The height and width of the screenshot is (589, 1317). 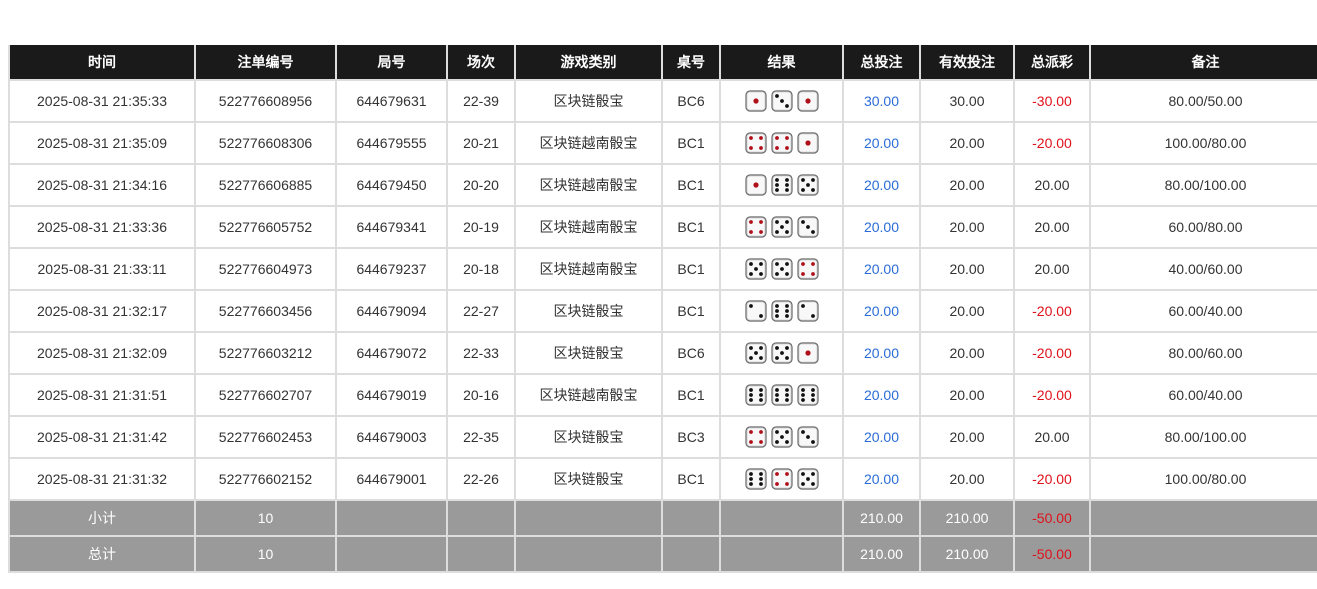 What do you see at coordinates (481, 437) in the screenshot?
I see `cell-session: 22-35` at bounding box center [481, 437].